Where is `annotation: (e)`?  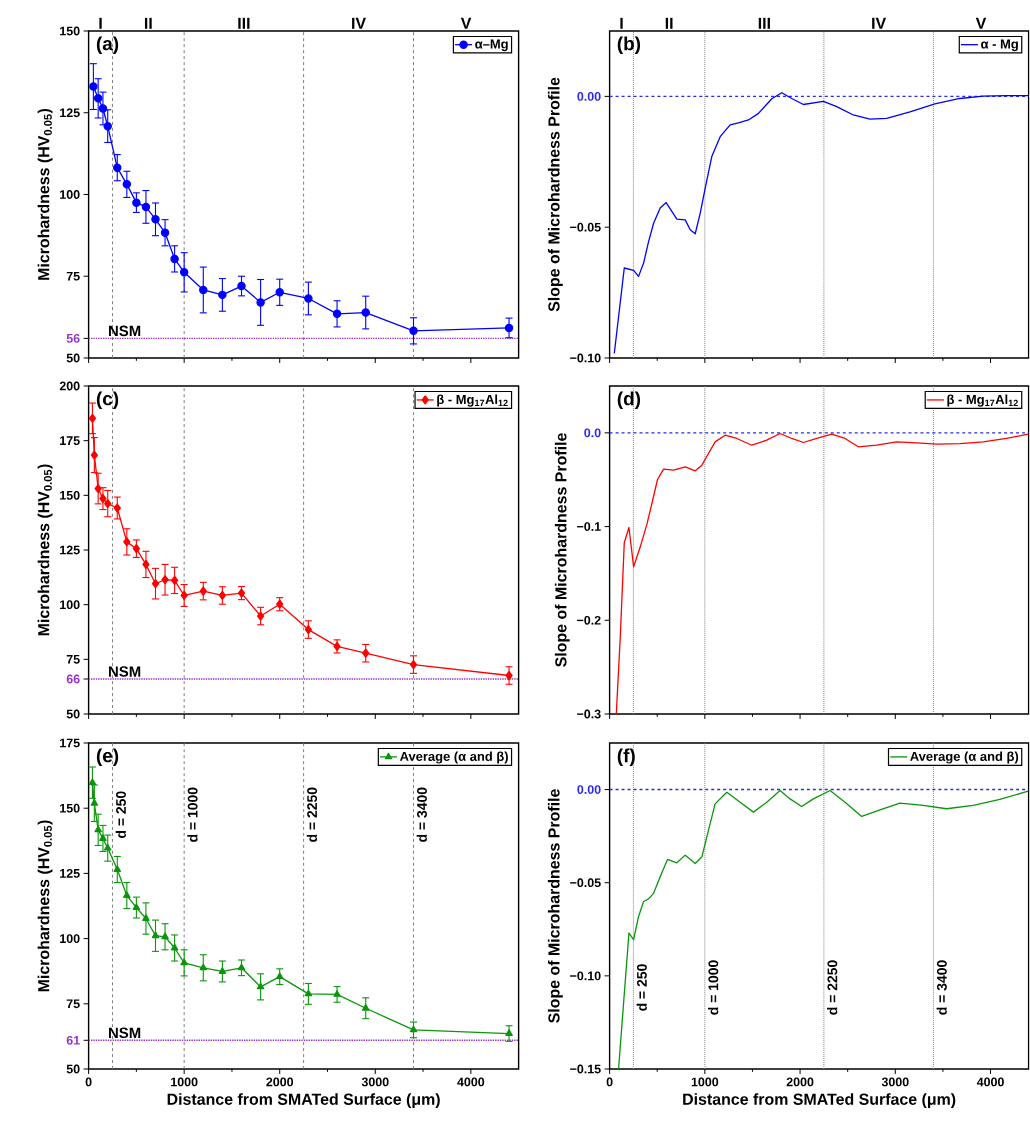 annotation: (e) is located at coordinates (108, 757).